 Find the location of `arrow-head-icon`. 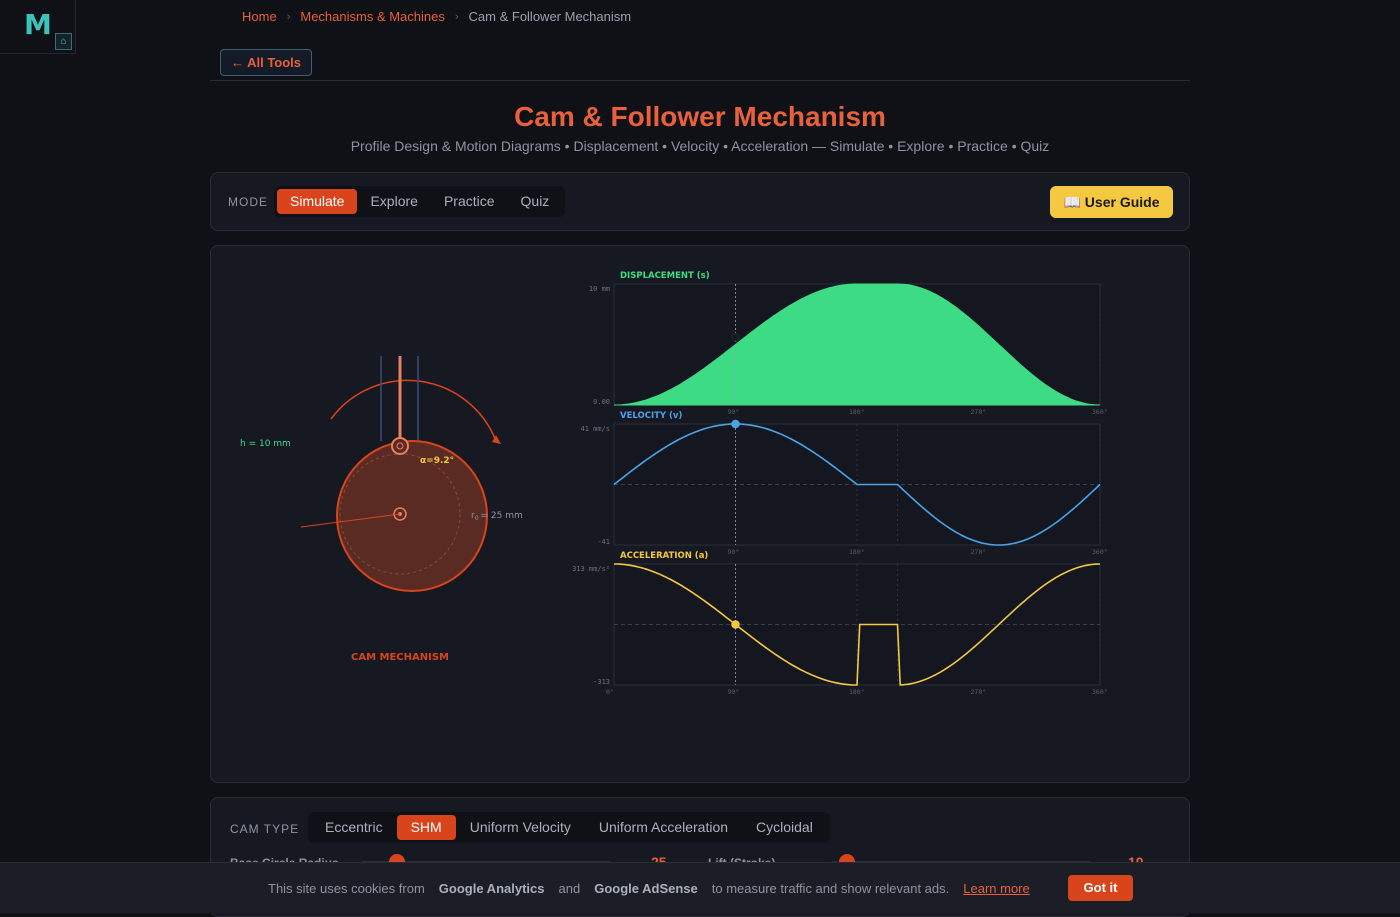

arrow-head-icon is located at coordinates (496, 439).